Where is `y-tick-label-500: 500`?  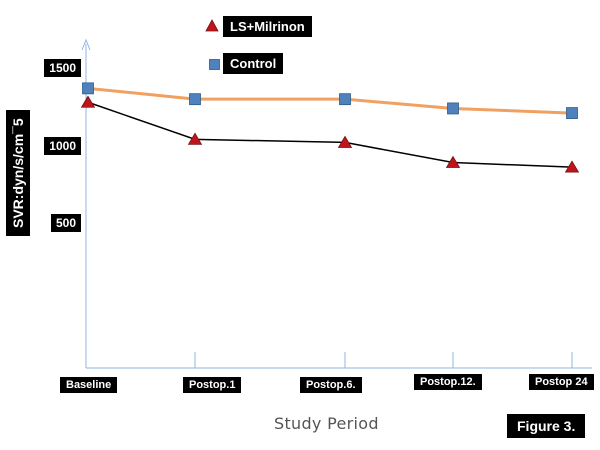
y-tick-label-500: 500 is located at coordinates (65, 222).